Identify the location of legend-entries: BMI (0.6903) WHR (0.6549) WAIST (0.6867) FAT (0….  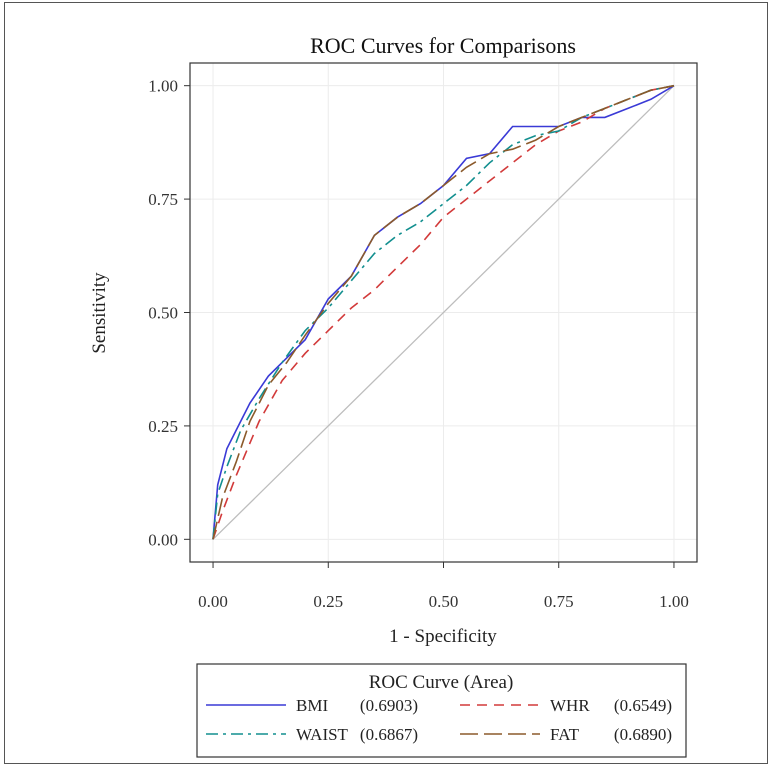
(439, 720).